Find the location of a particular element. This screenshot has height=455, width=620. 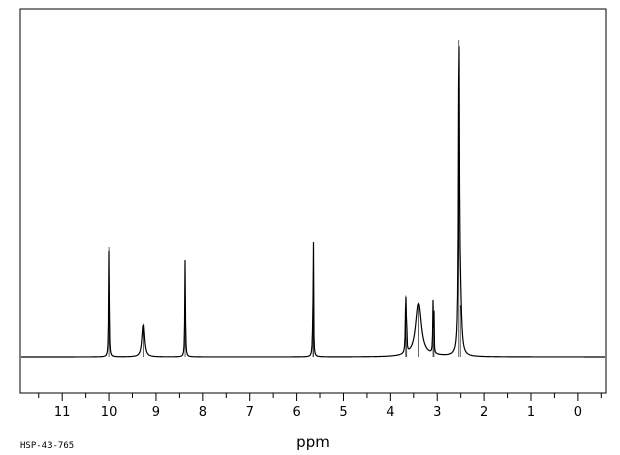

x-tick-label: 4 is located at coordinates (390, 412).